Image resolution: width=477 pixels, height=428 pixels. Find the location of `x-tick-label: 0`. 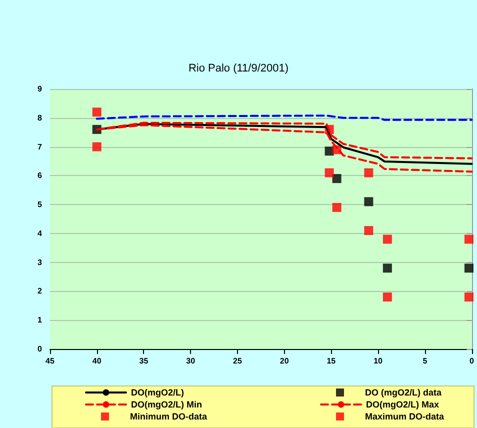

x-tick-label: 0 is located at coordinates (472, 361).